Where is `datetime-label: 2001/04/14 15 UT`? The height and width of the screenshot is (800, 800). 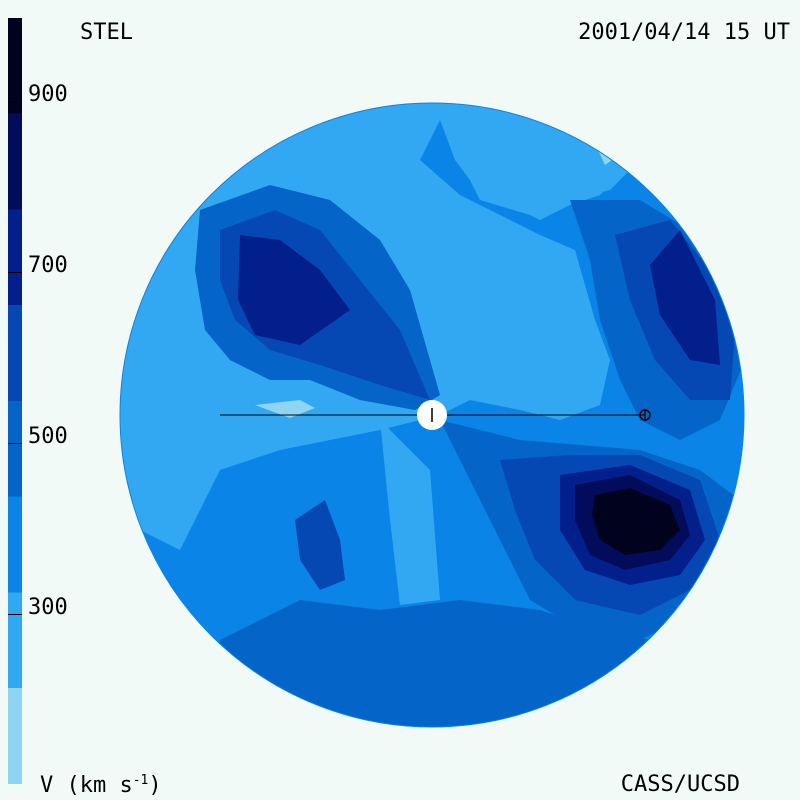 datetime-label: 2001/04/14 15 UT is located at coordinates (684, 32).